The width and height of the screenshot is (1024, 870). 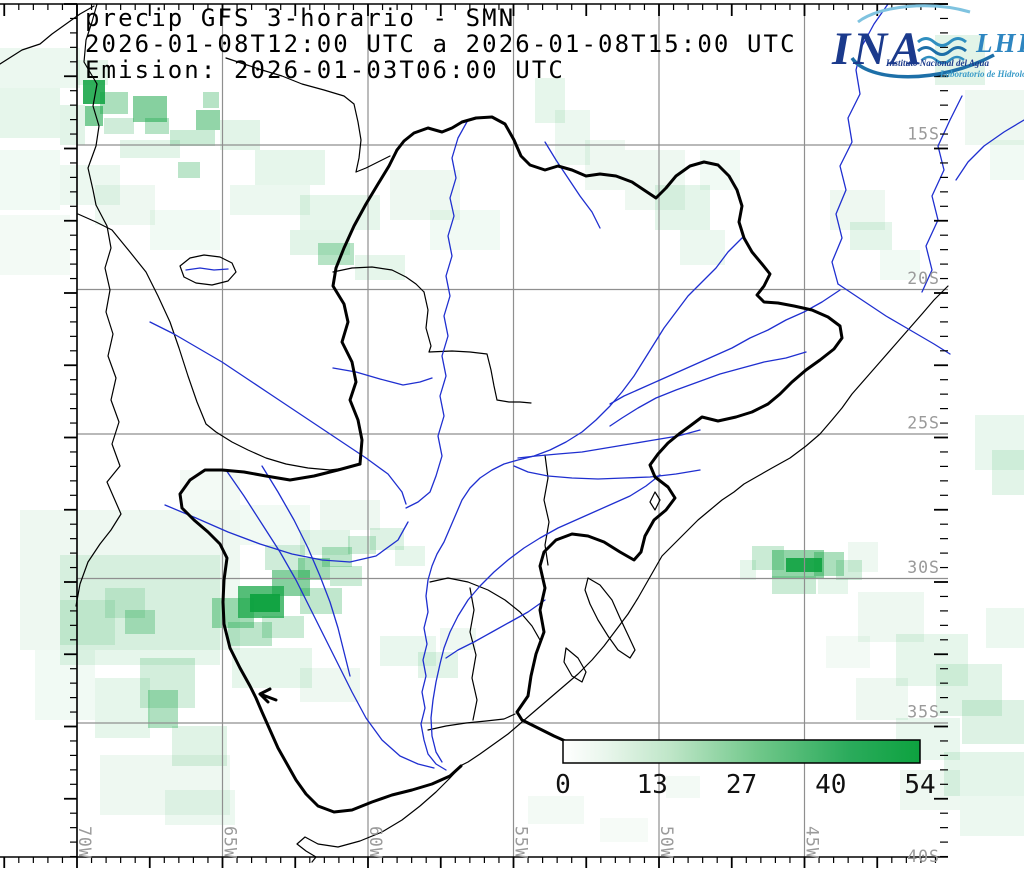 I want to click on river-iguazu, so click(x=607, y=472).